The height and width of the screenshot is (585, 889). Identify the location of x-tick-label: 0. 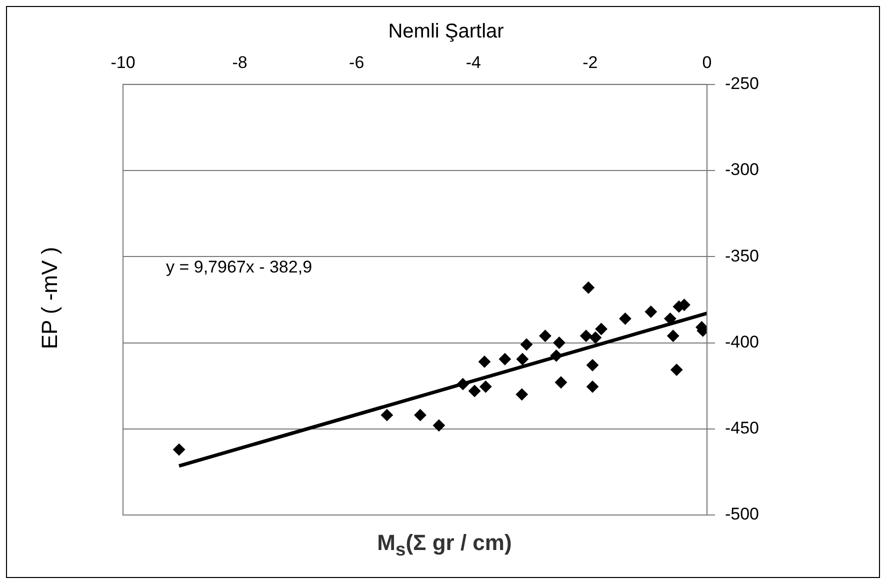
(707, 62).